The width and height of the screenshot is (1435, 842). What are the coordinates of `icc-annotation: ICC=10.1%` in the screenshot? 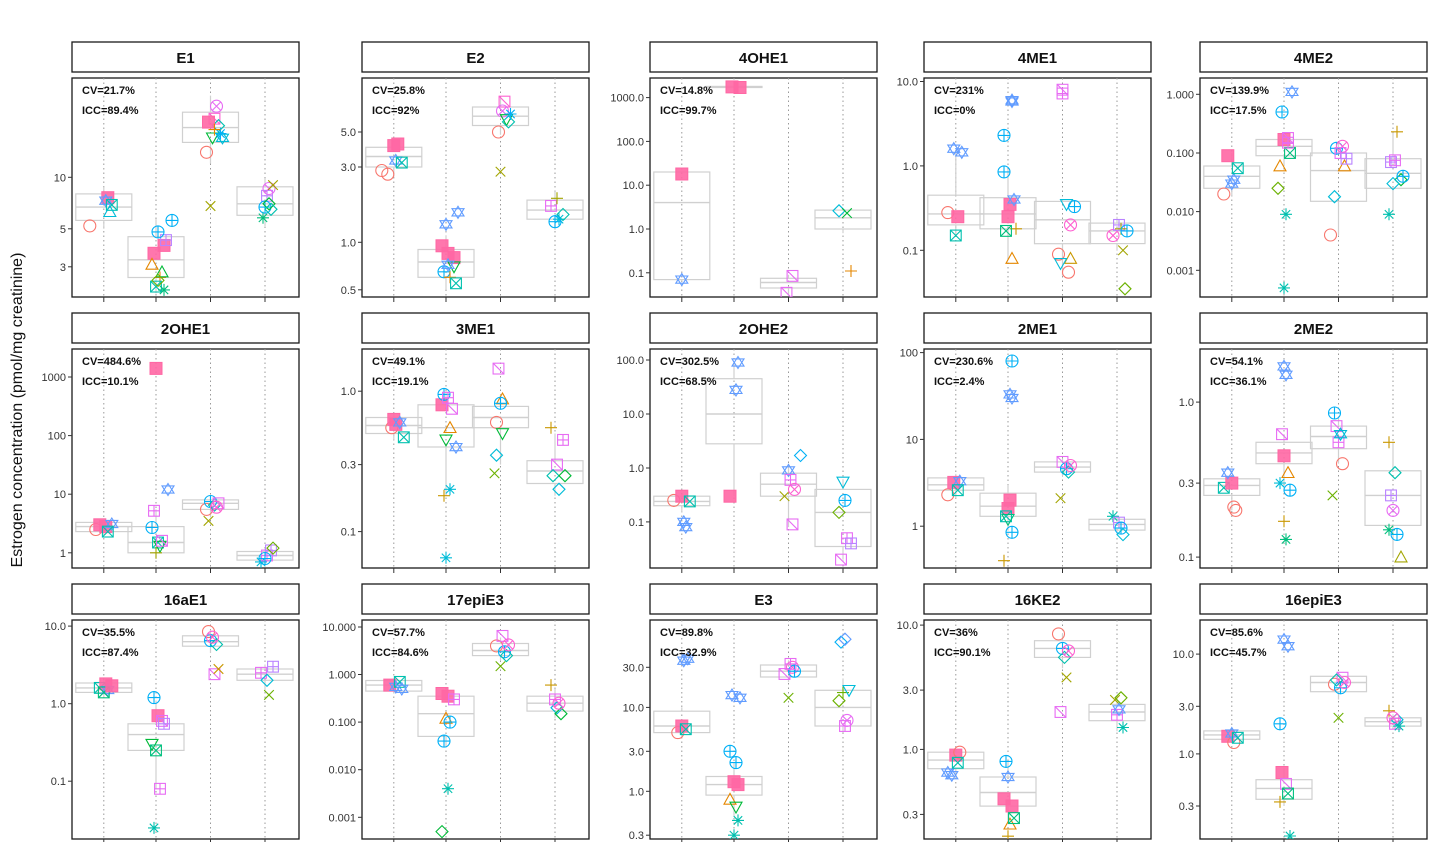 It's located at (110, 382).